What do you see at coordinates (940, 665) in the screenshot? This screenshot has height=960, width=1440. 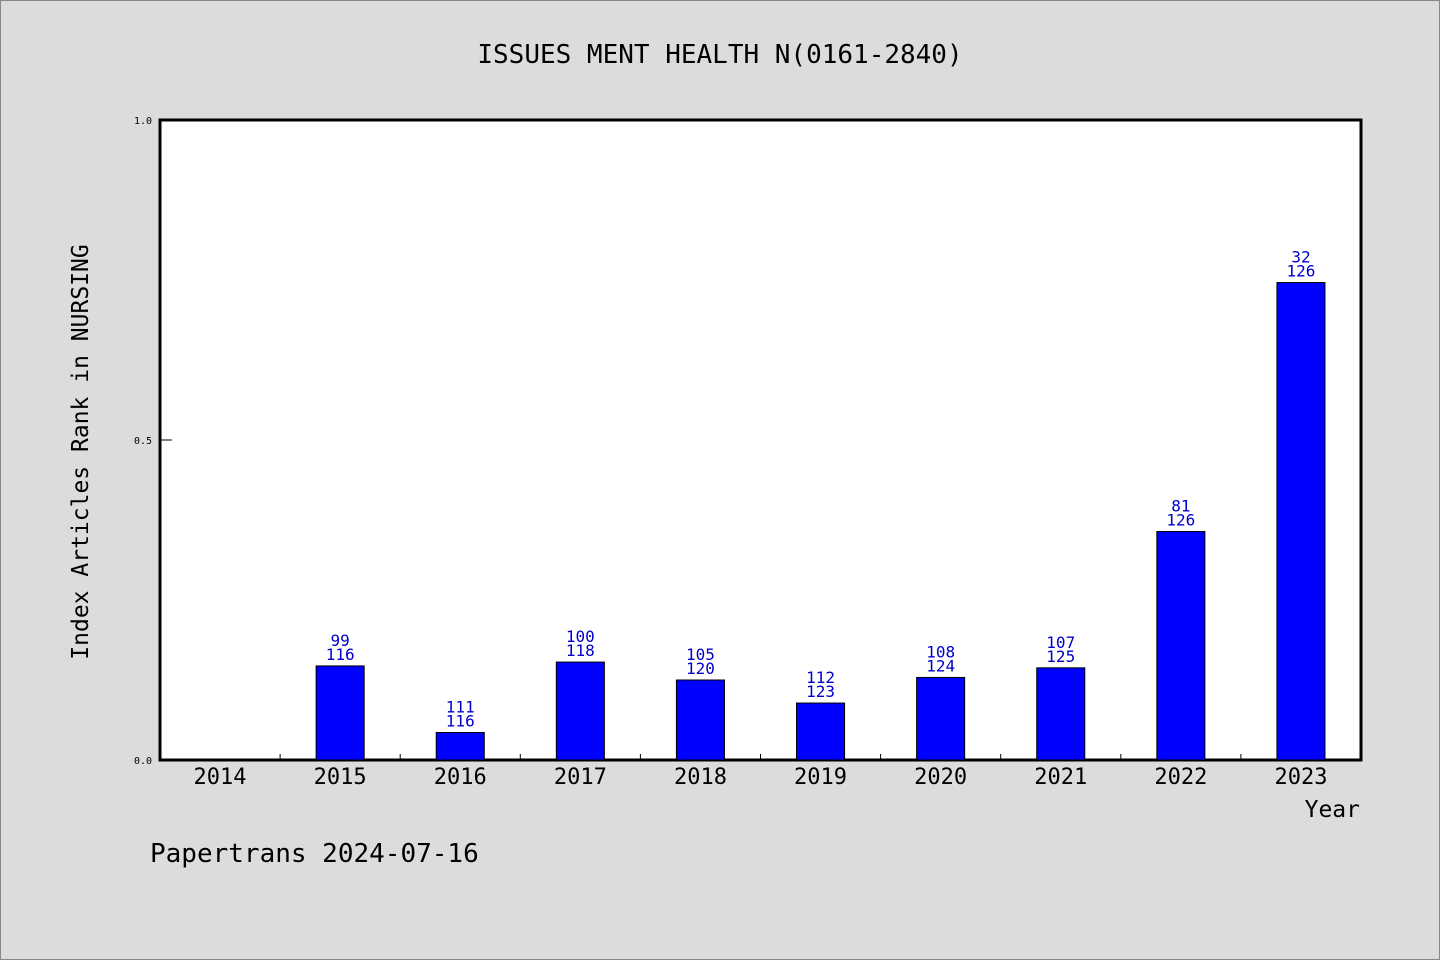 I see `bar-total-label: 124` at bounding box center [940, 665].